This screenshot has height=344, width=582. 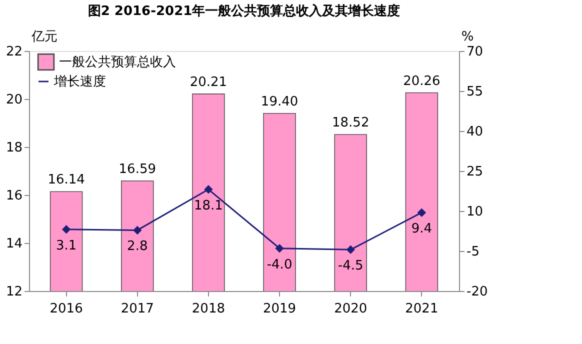 I want to click on x-tick-label: 2018, so click(x=209, y=309).